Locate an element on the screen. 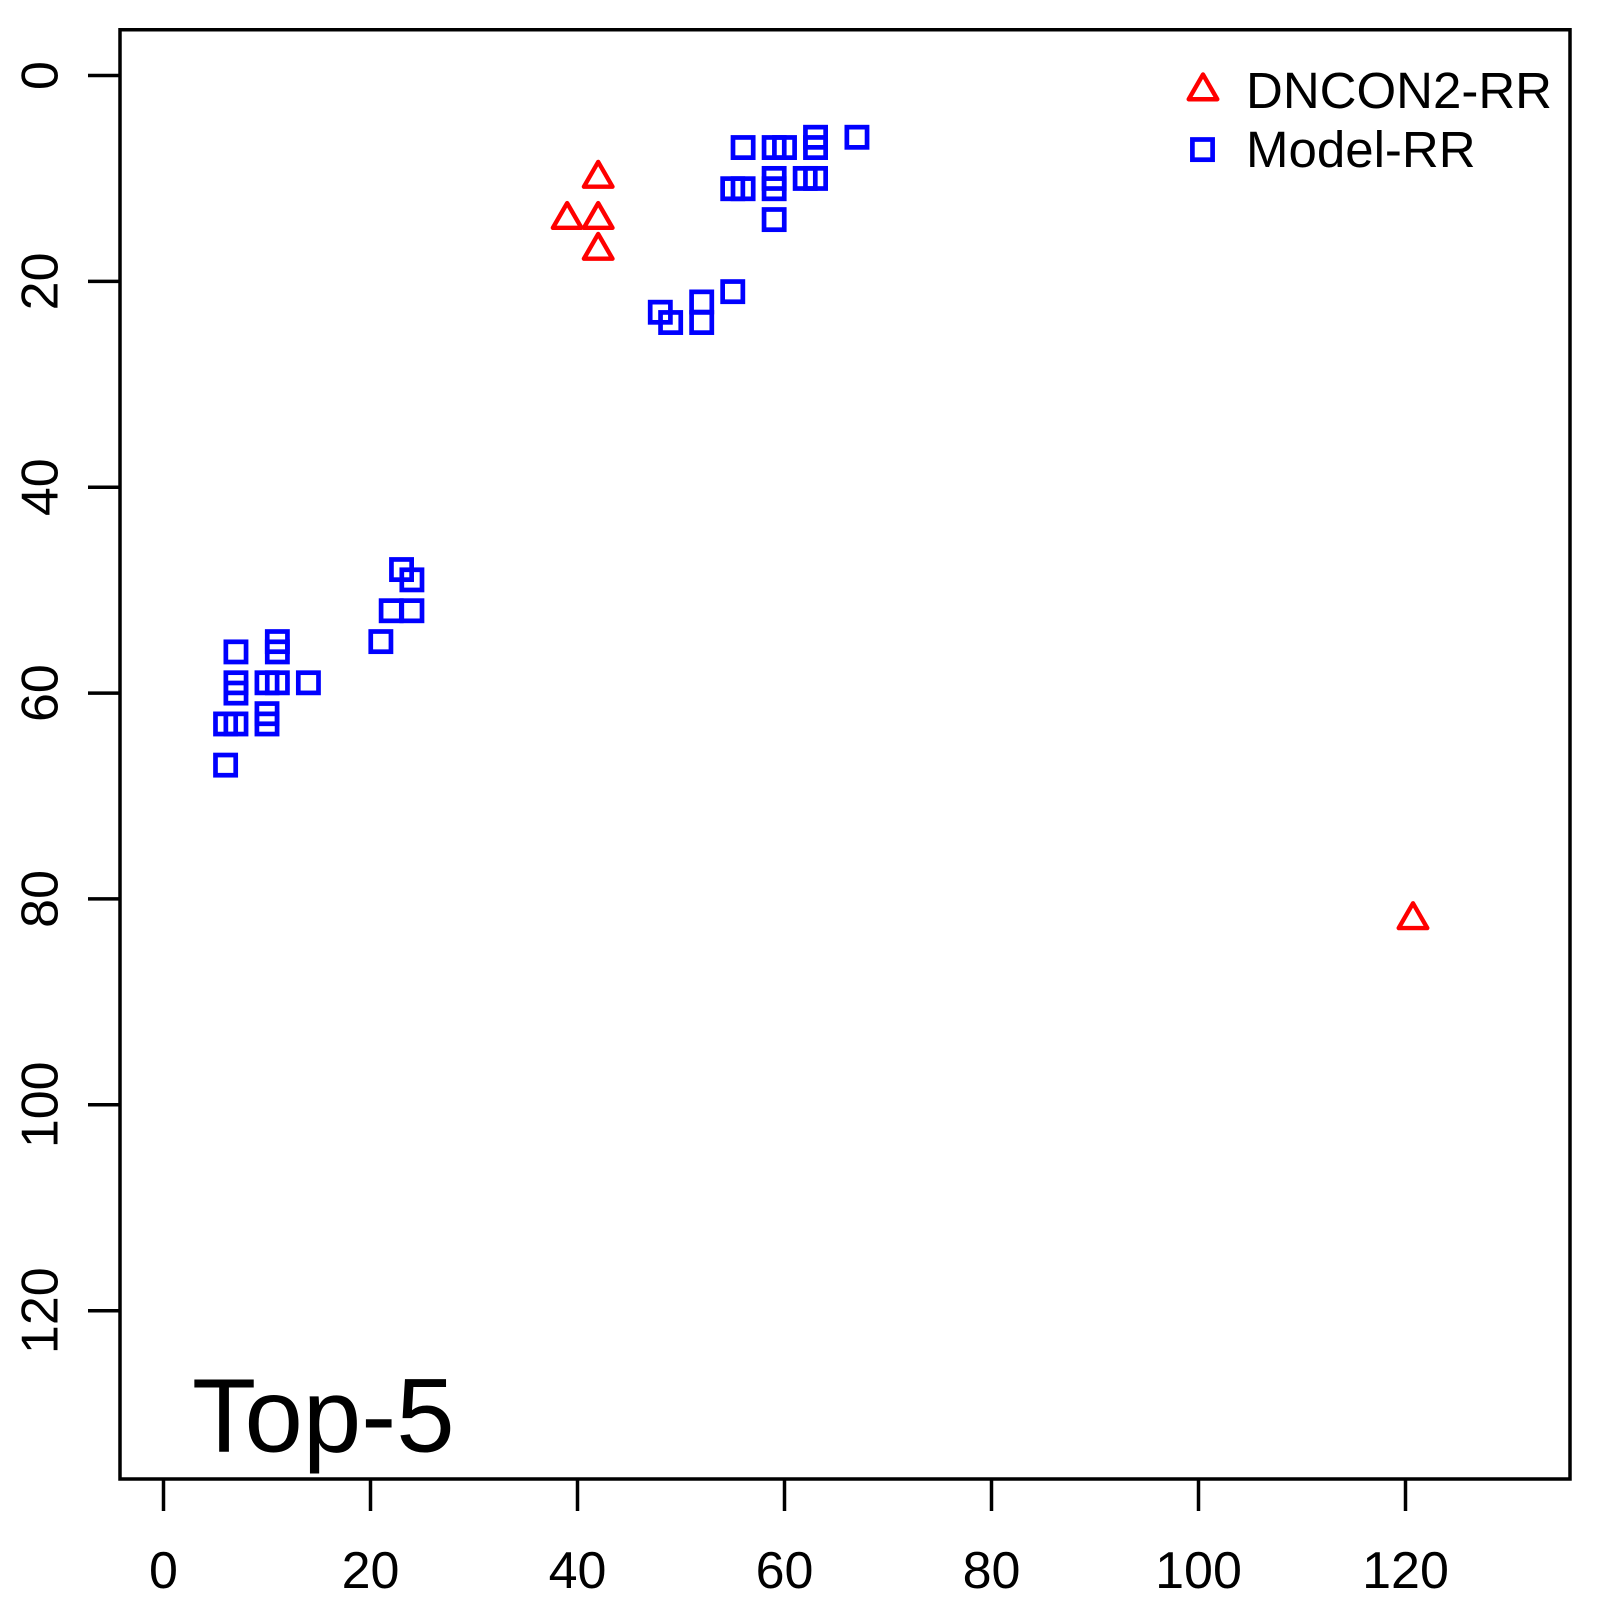  svg-text: Top-5 is located at coordinates (323, 1416).